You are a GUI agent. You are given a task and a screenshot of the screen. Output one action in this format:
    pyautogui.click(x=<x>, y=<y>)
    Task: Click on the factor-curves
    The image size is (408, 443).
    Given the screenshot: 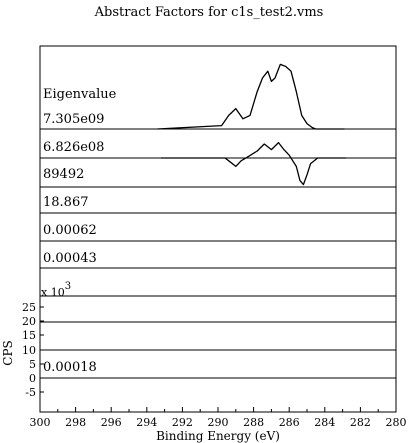 What is the action you would take?
    pyautogui.click(x=252, y=124)
    